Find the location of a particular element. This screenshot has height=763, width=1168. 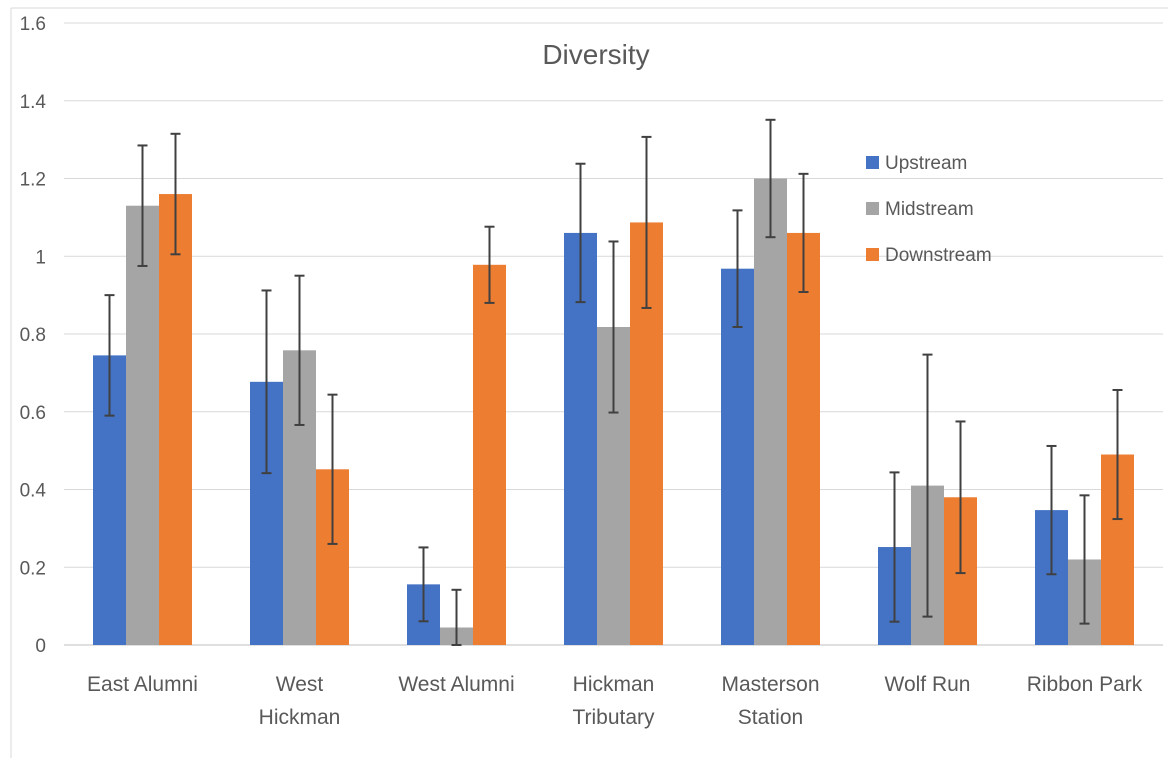

x-category-label: Ribbon Park is located at coordinates (1085, 684).